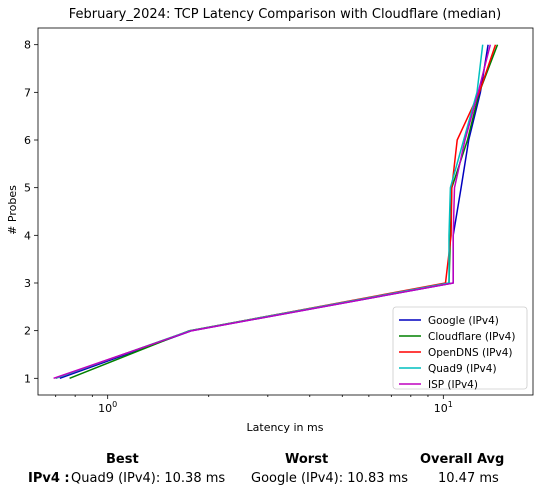 The image size is (541, 496). Describe the element at coordinates (27, 283) in the screenshot. I see `y-tick-label: 3` at that location.